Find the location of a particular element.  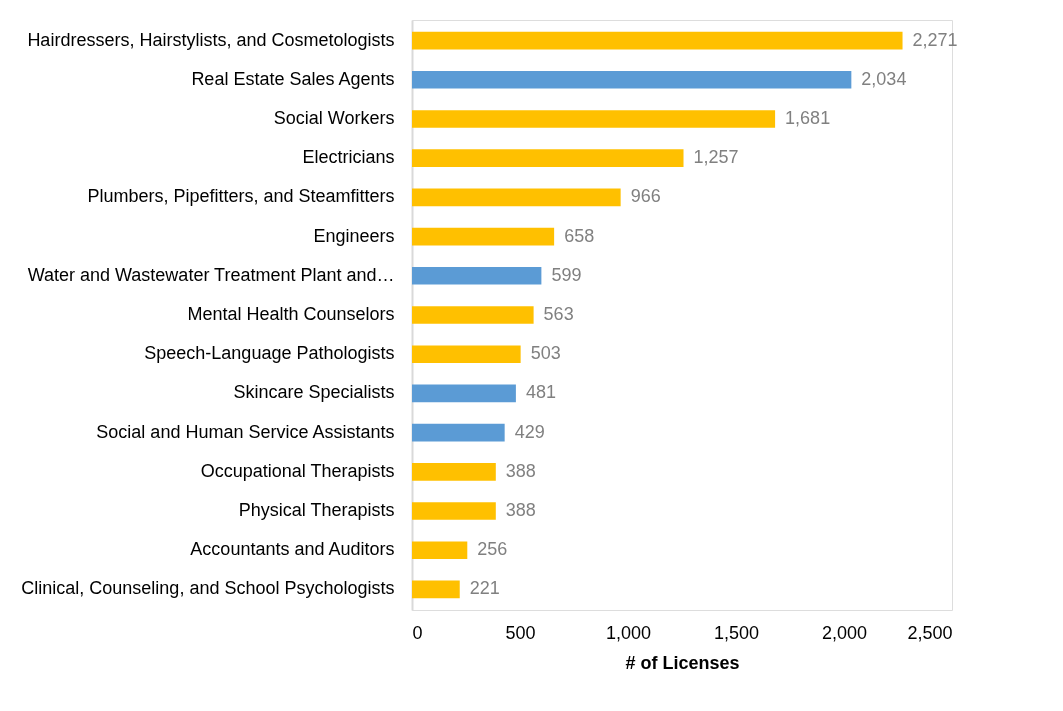

y-tick-label: Mental Health Counselors is located at coordinates (291, 314).